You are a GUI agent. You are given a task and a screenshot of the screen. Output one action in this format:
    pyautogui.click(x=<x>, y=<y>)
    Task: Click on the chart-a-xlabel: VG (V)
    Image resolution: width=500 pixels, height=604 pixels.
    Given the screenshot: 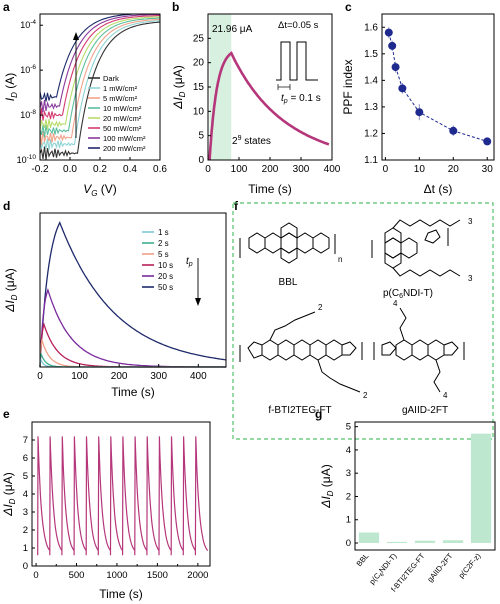 What is the action you would take?
    pyautogui.click(x=100, y=190)
    